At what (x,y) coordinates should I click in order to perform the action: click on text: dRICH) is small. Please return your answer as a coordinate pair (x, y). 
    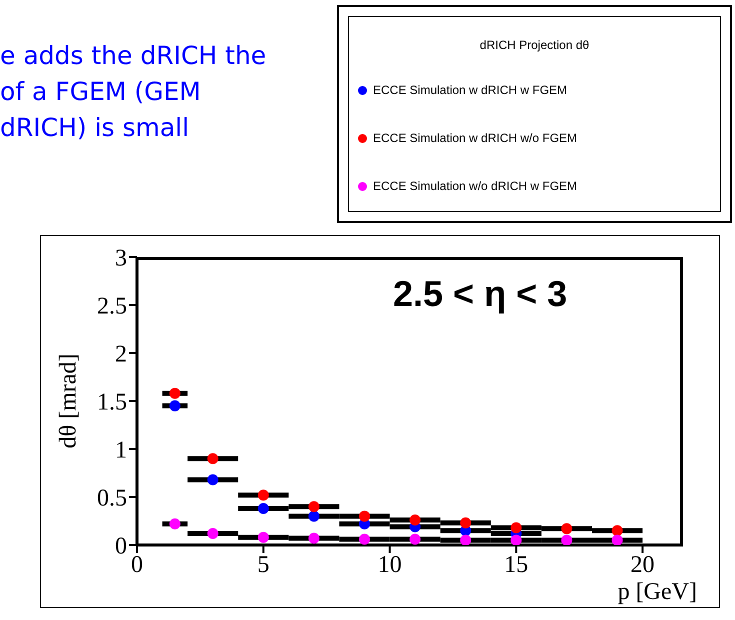
    Looking at the image, I should click on (95, 128).